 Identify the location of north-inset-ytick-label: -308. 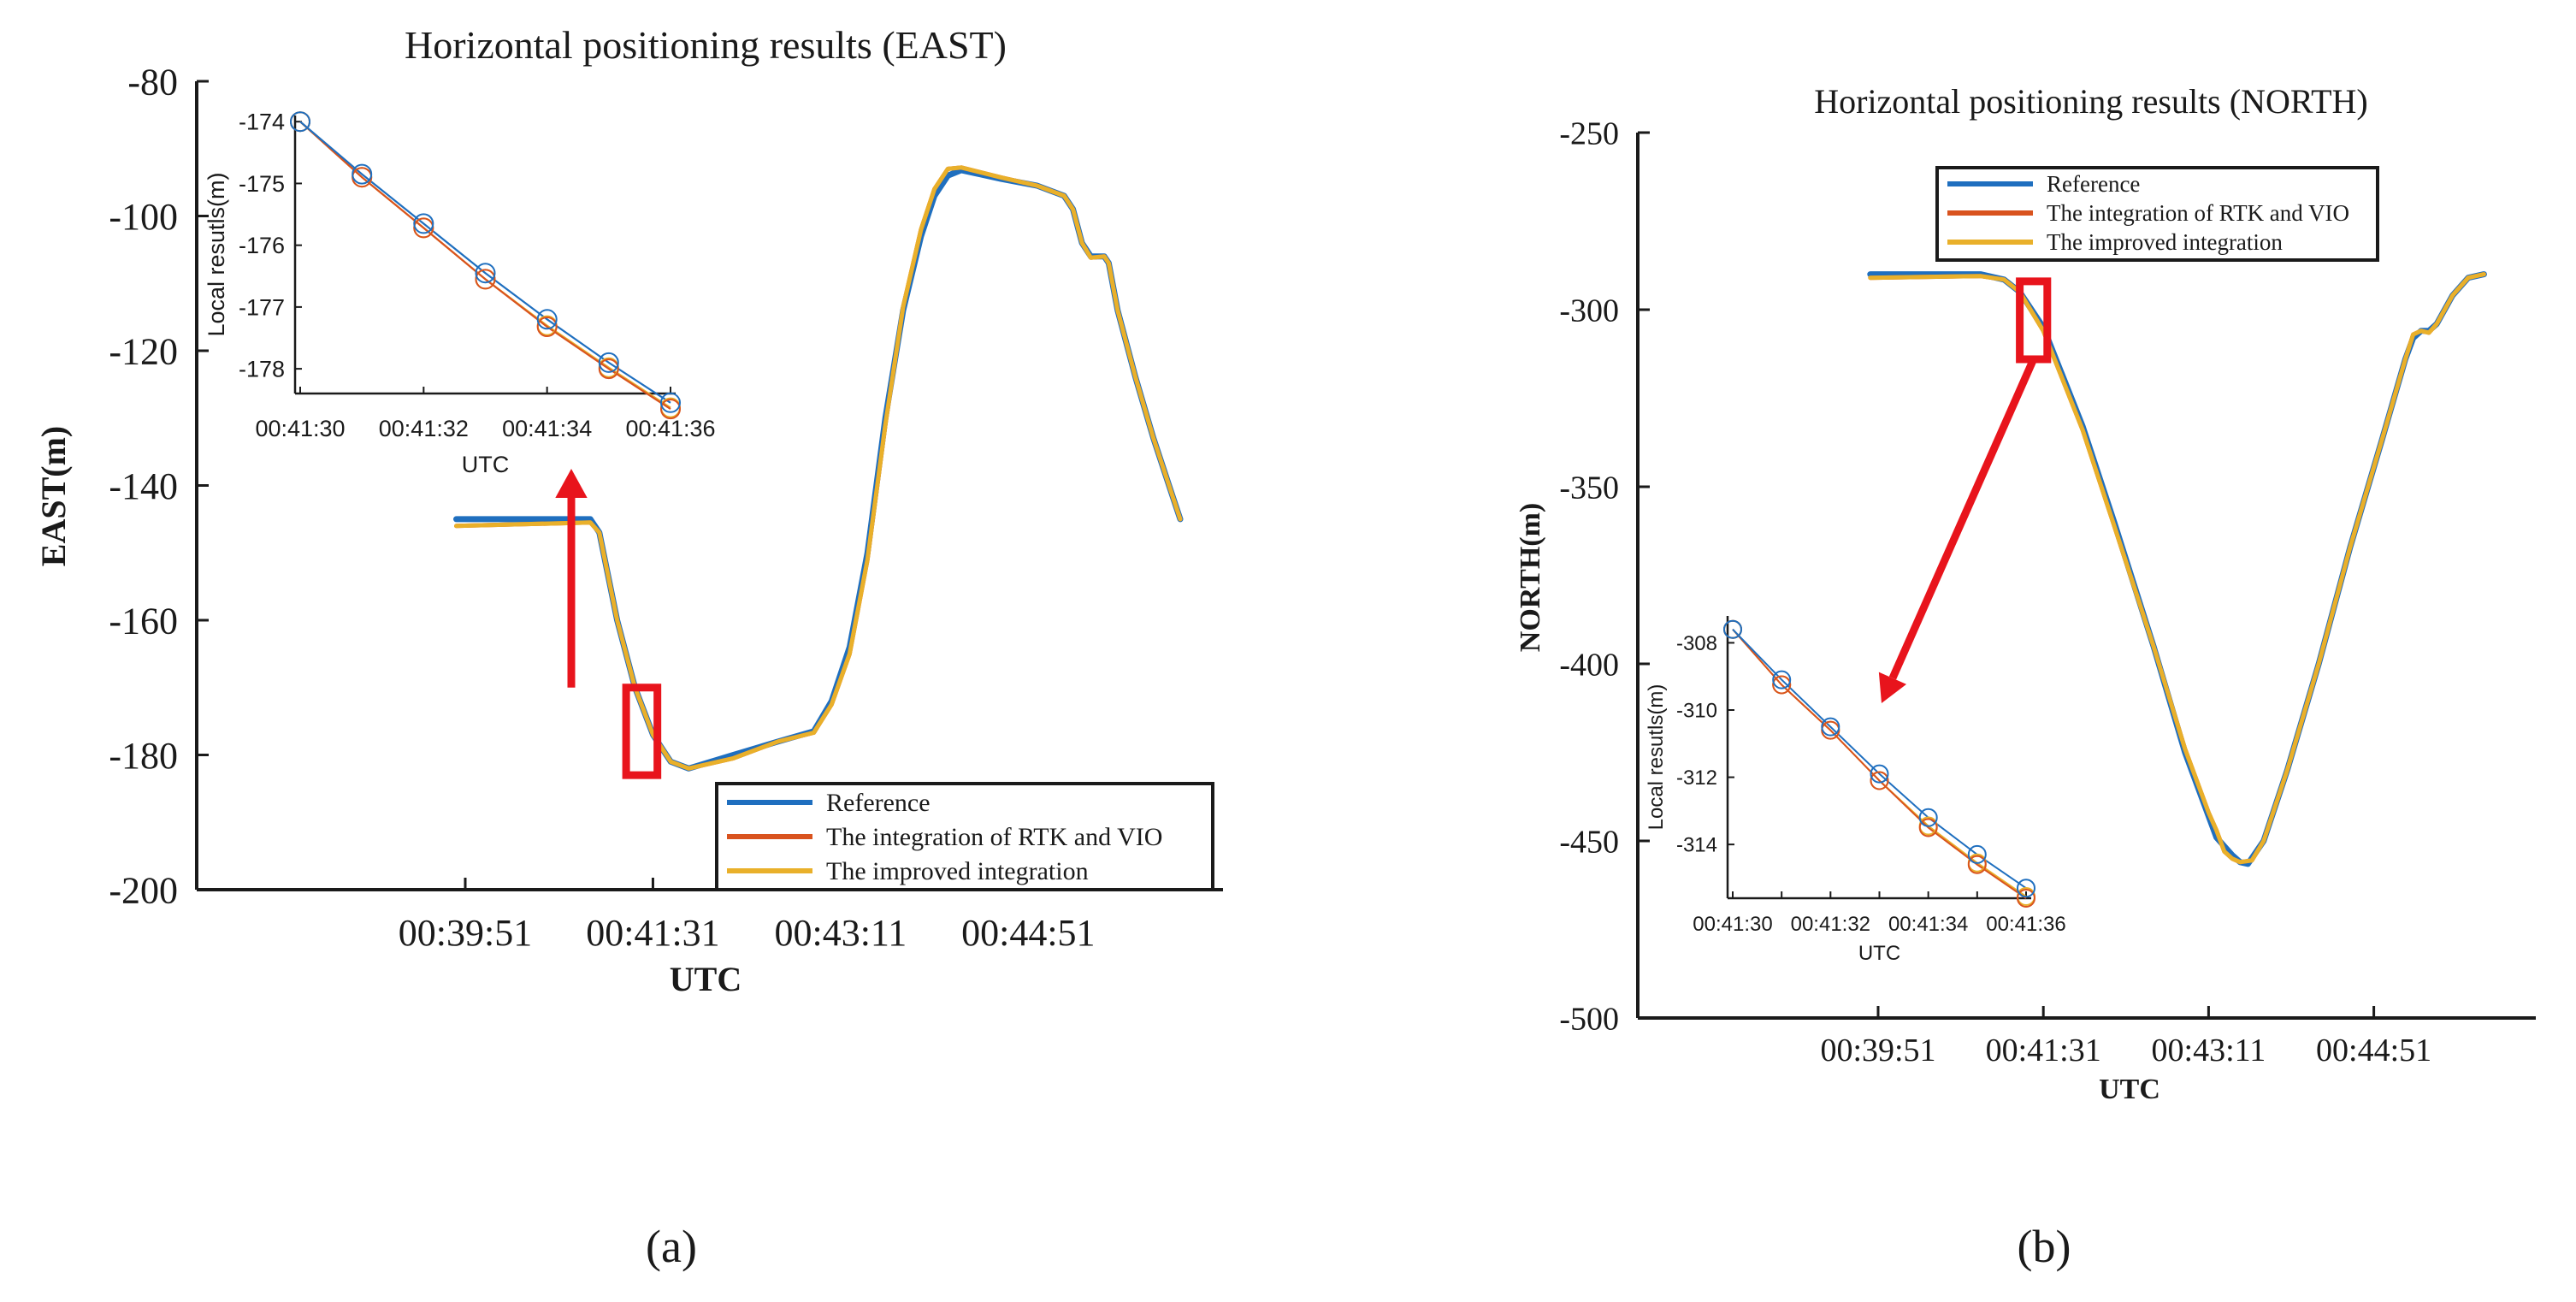
(1696, 643).